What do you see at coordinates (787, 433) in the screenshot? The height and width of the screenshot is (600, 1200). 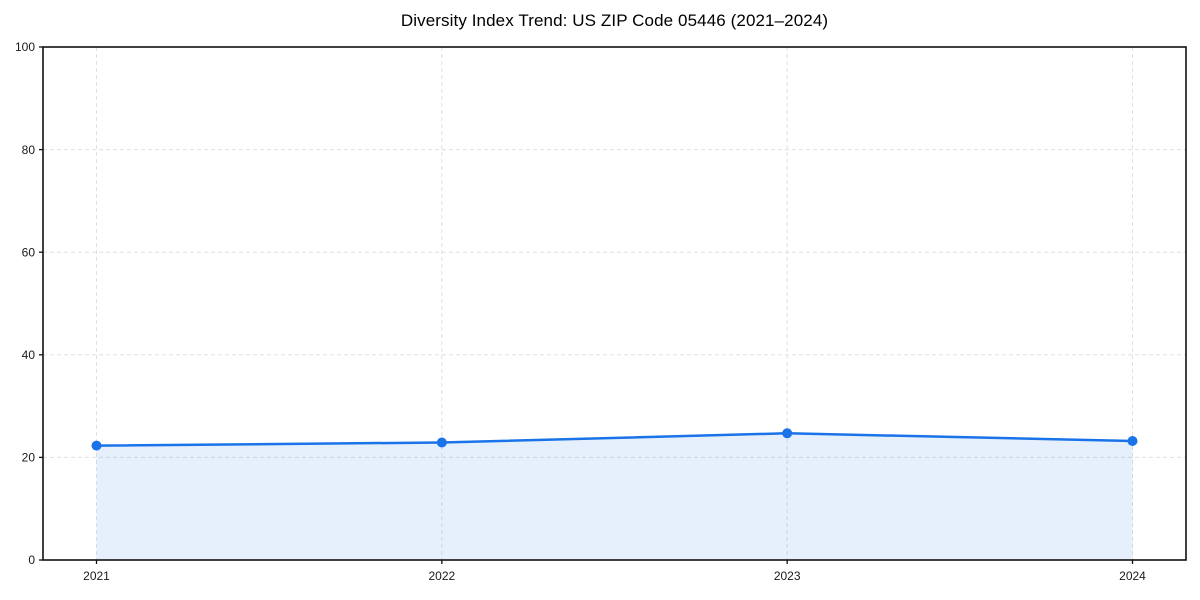 I see `data-point-2023` at bounding box center [787, 433].